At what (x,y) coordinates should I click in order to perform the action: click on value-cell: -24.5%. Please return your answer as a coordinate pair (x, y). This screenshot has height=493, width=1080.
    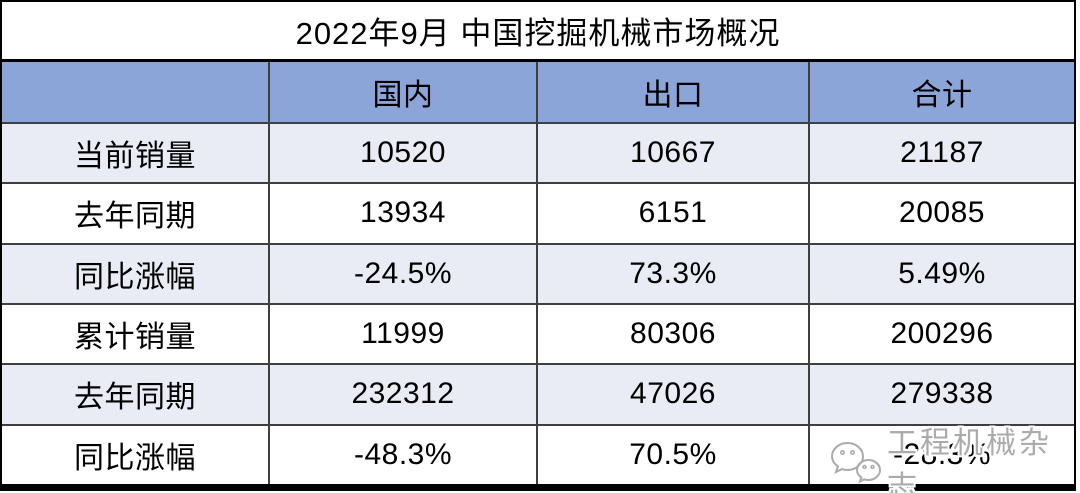
    Looking at the image, I should click on (404, 273).